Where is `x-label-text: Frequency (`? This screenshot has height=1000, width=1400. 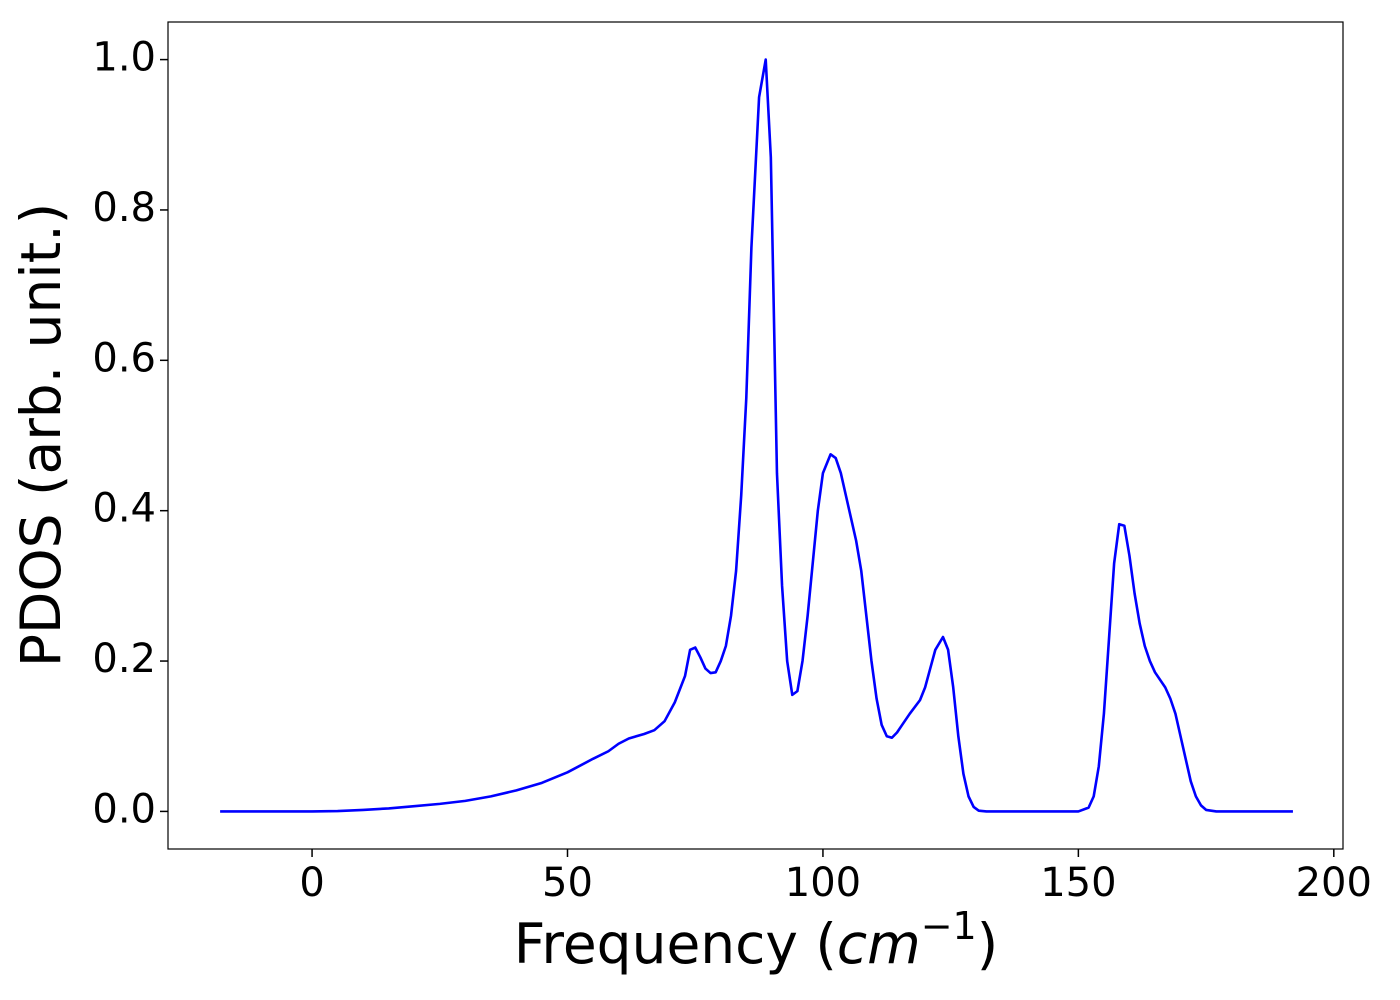
x-label-text: Frequency ( is located at coordinates (675, 944).